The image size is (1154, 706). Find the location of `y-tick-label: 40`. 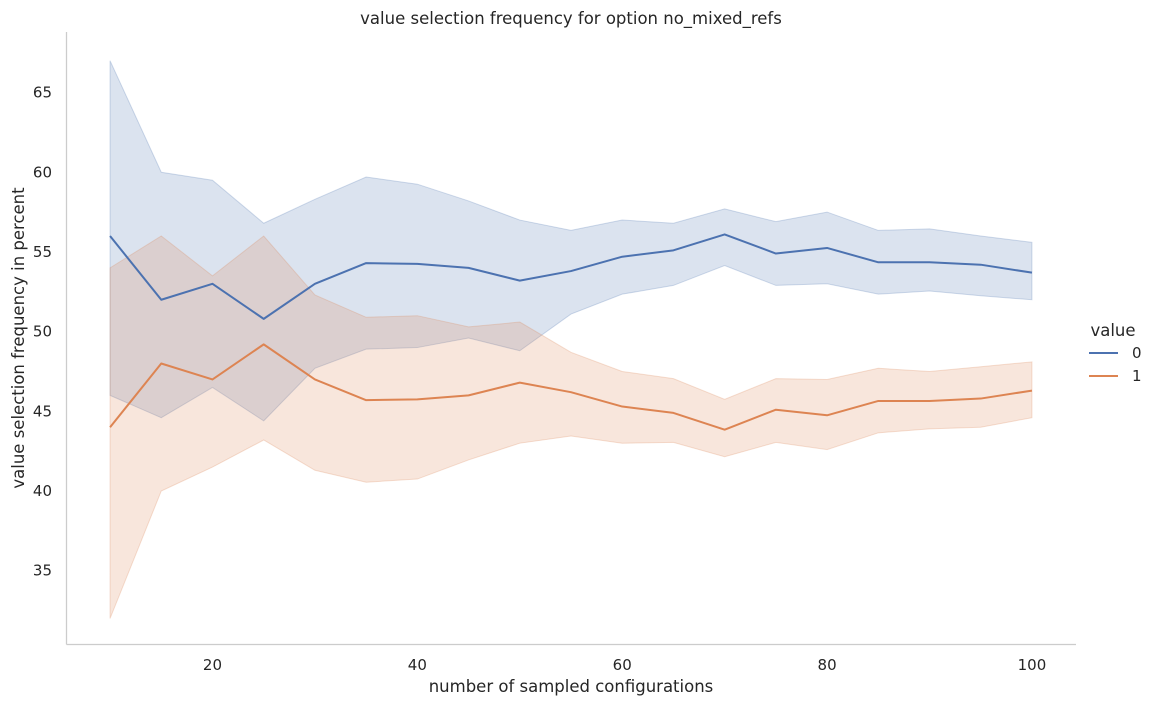

y-tick-label: 40 is located at coordinates (42, 491).